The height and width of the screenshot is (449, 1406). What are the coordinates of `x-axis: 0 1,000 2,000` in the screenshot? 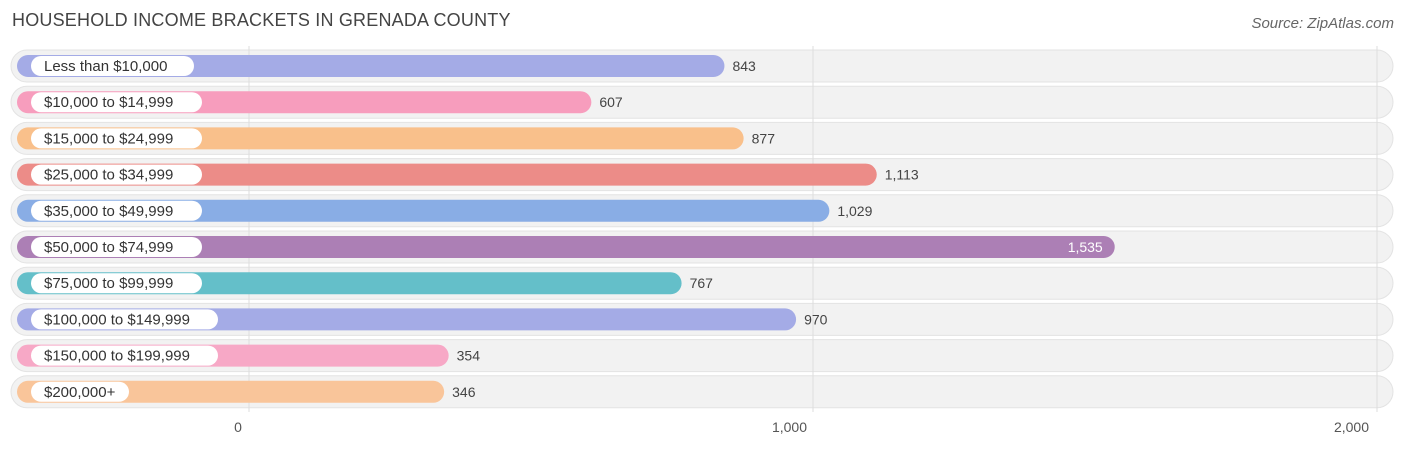 It's located at (801, 427).